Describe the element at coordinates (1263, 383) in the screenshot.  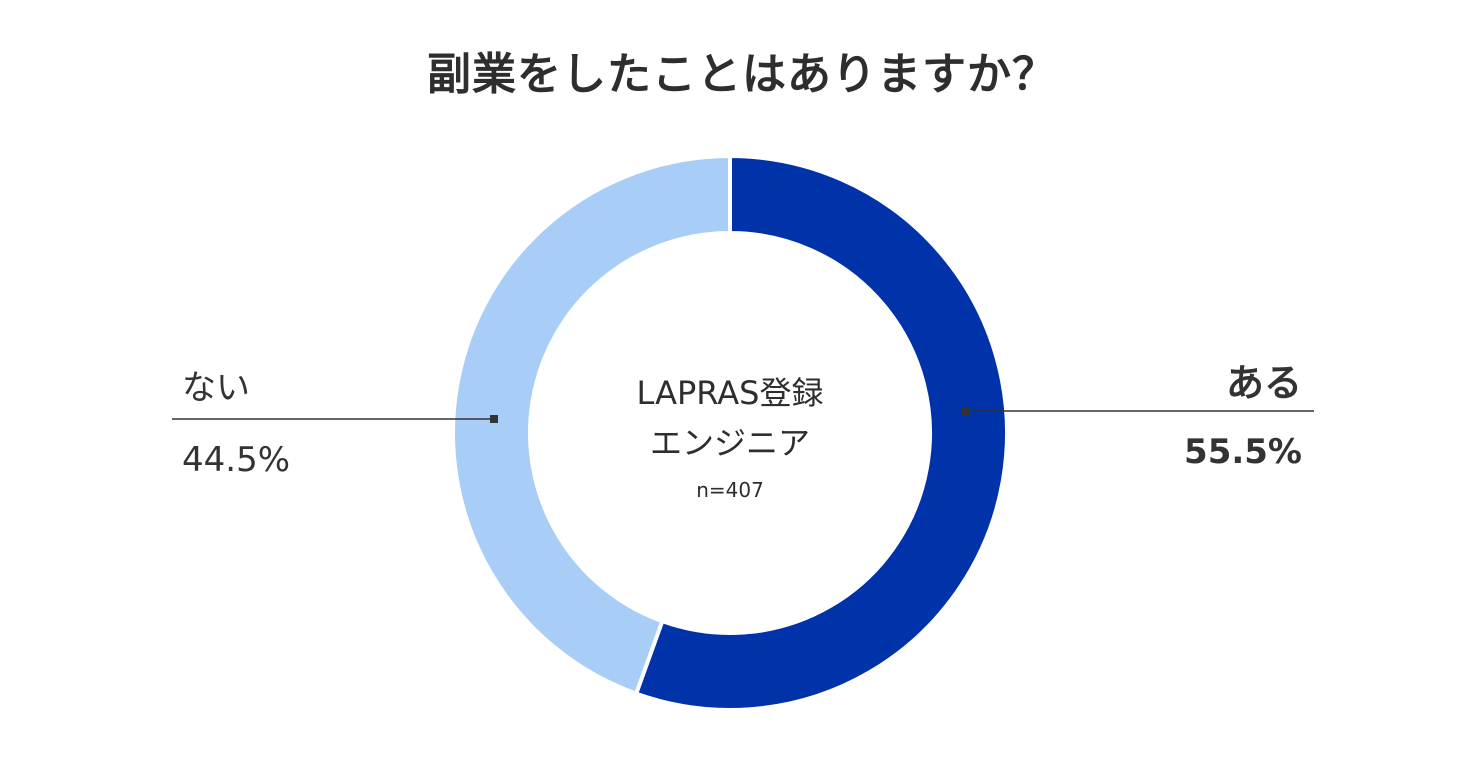
I see `slice-label-aru: ある` at that location.